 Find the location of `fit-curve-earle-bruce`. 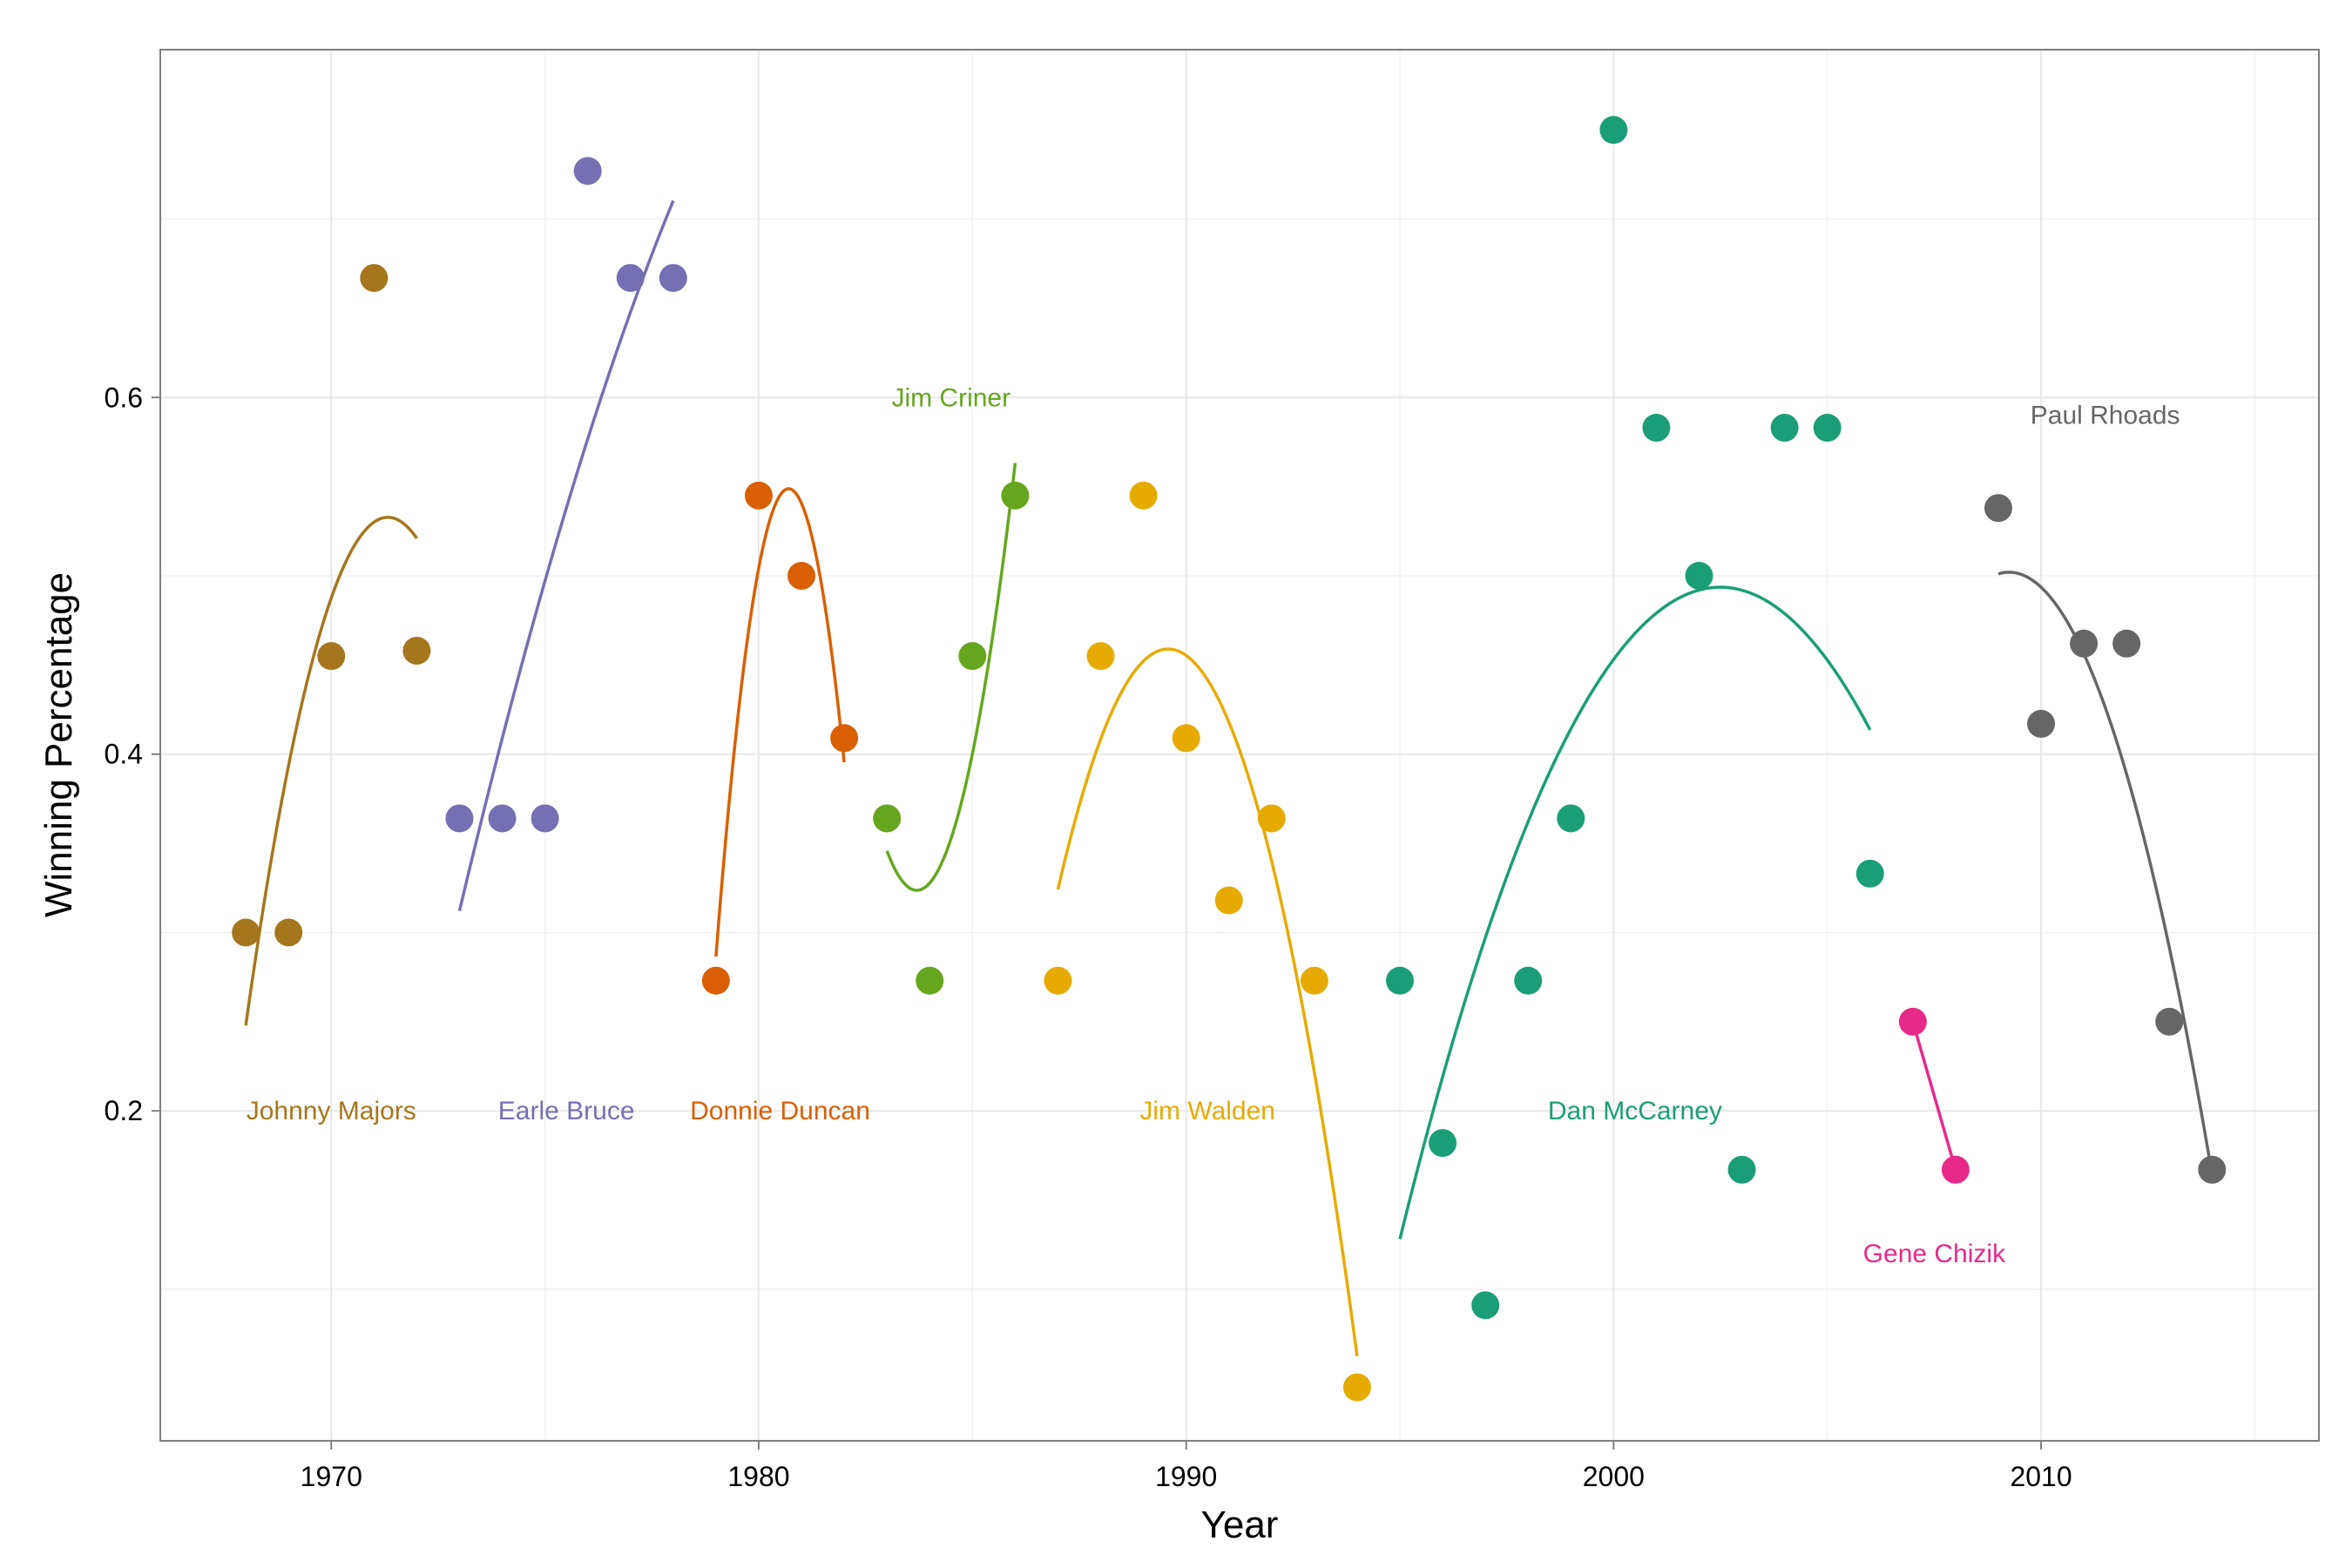

fit-curve-earle-bruce is located at coordinates (566, 555).